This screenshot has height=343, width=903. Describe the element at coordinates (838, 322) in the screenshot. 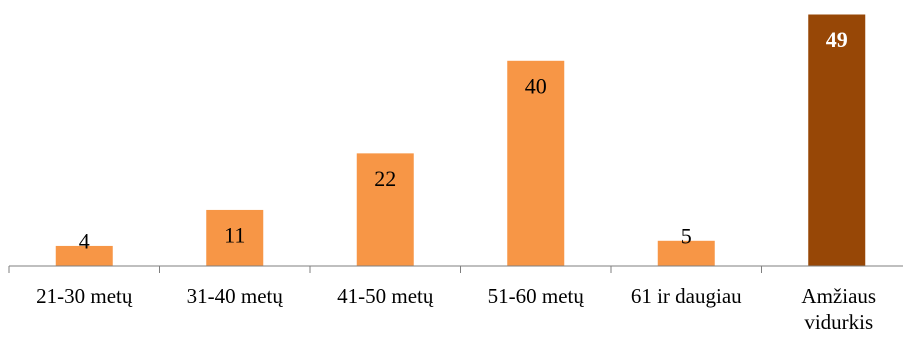

I see `category-label-6: vidurkis` at that location.